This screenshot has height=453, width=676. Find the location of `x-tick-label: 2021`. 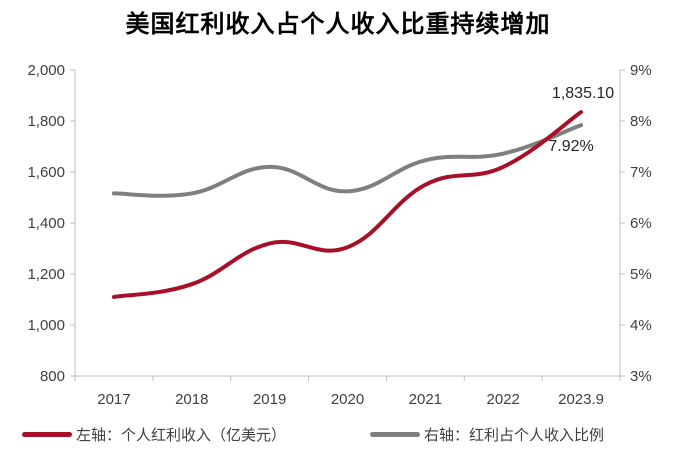

x-tick-label: 2021 is located at coordinates (425, 399).